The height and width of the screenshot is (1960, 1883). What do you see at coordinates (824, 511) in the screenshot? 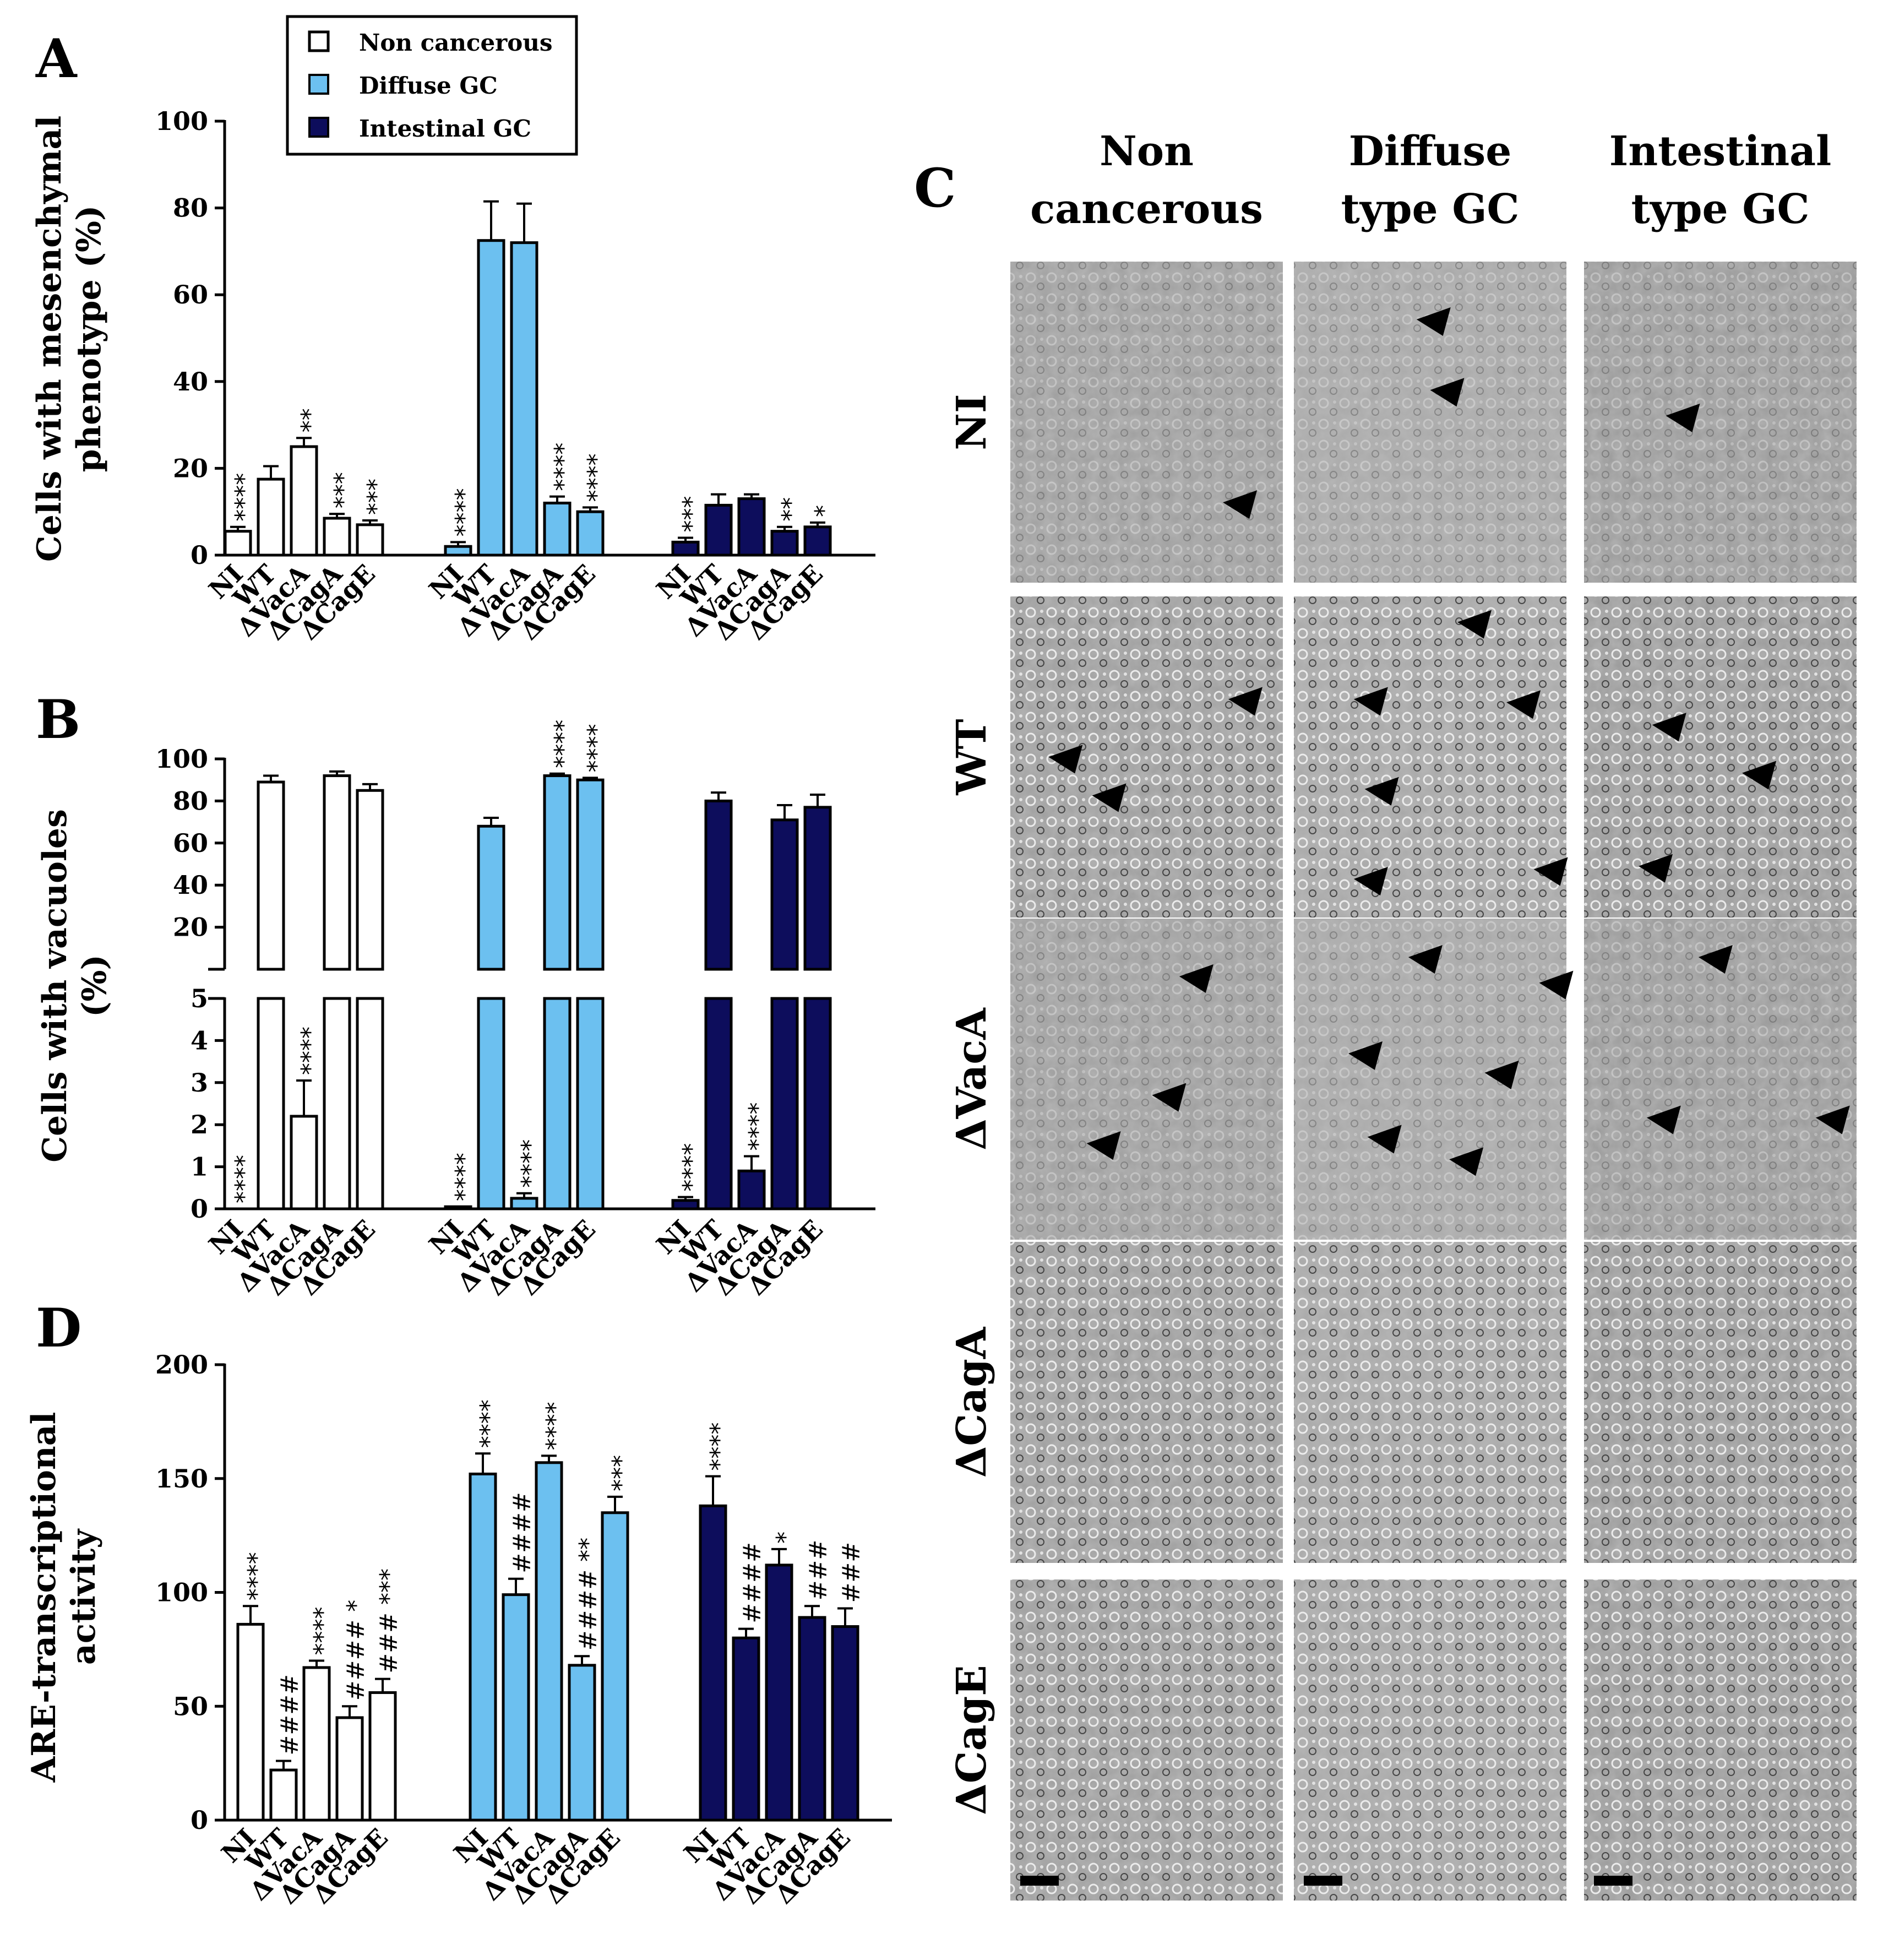
I see `a-significance-mark: *` at bounding box center [824, 511].